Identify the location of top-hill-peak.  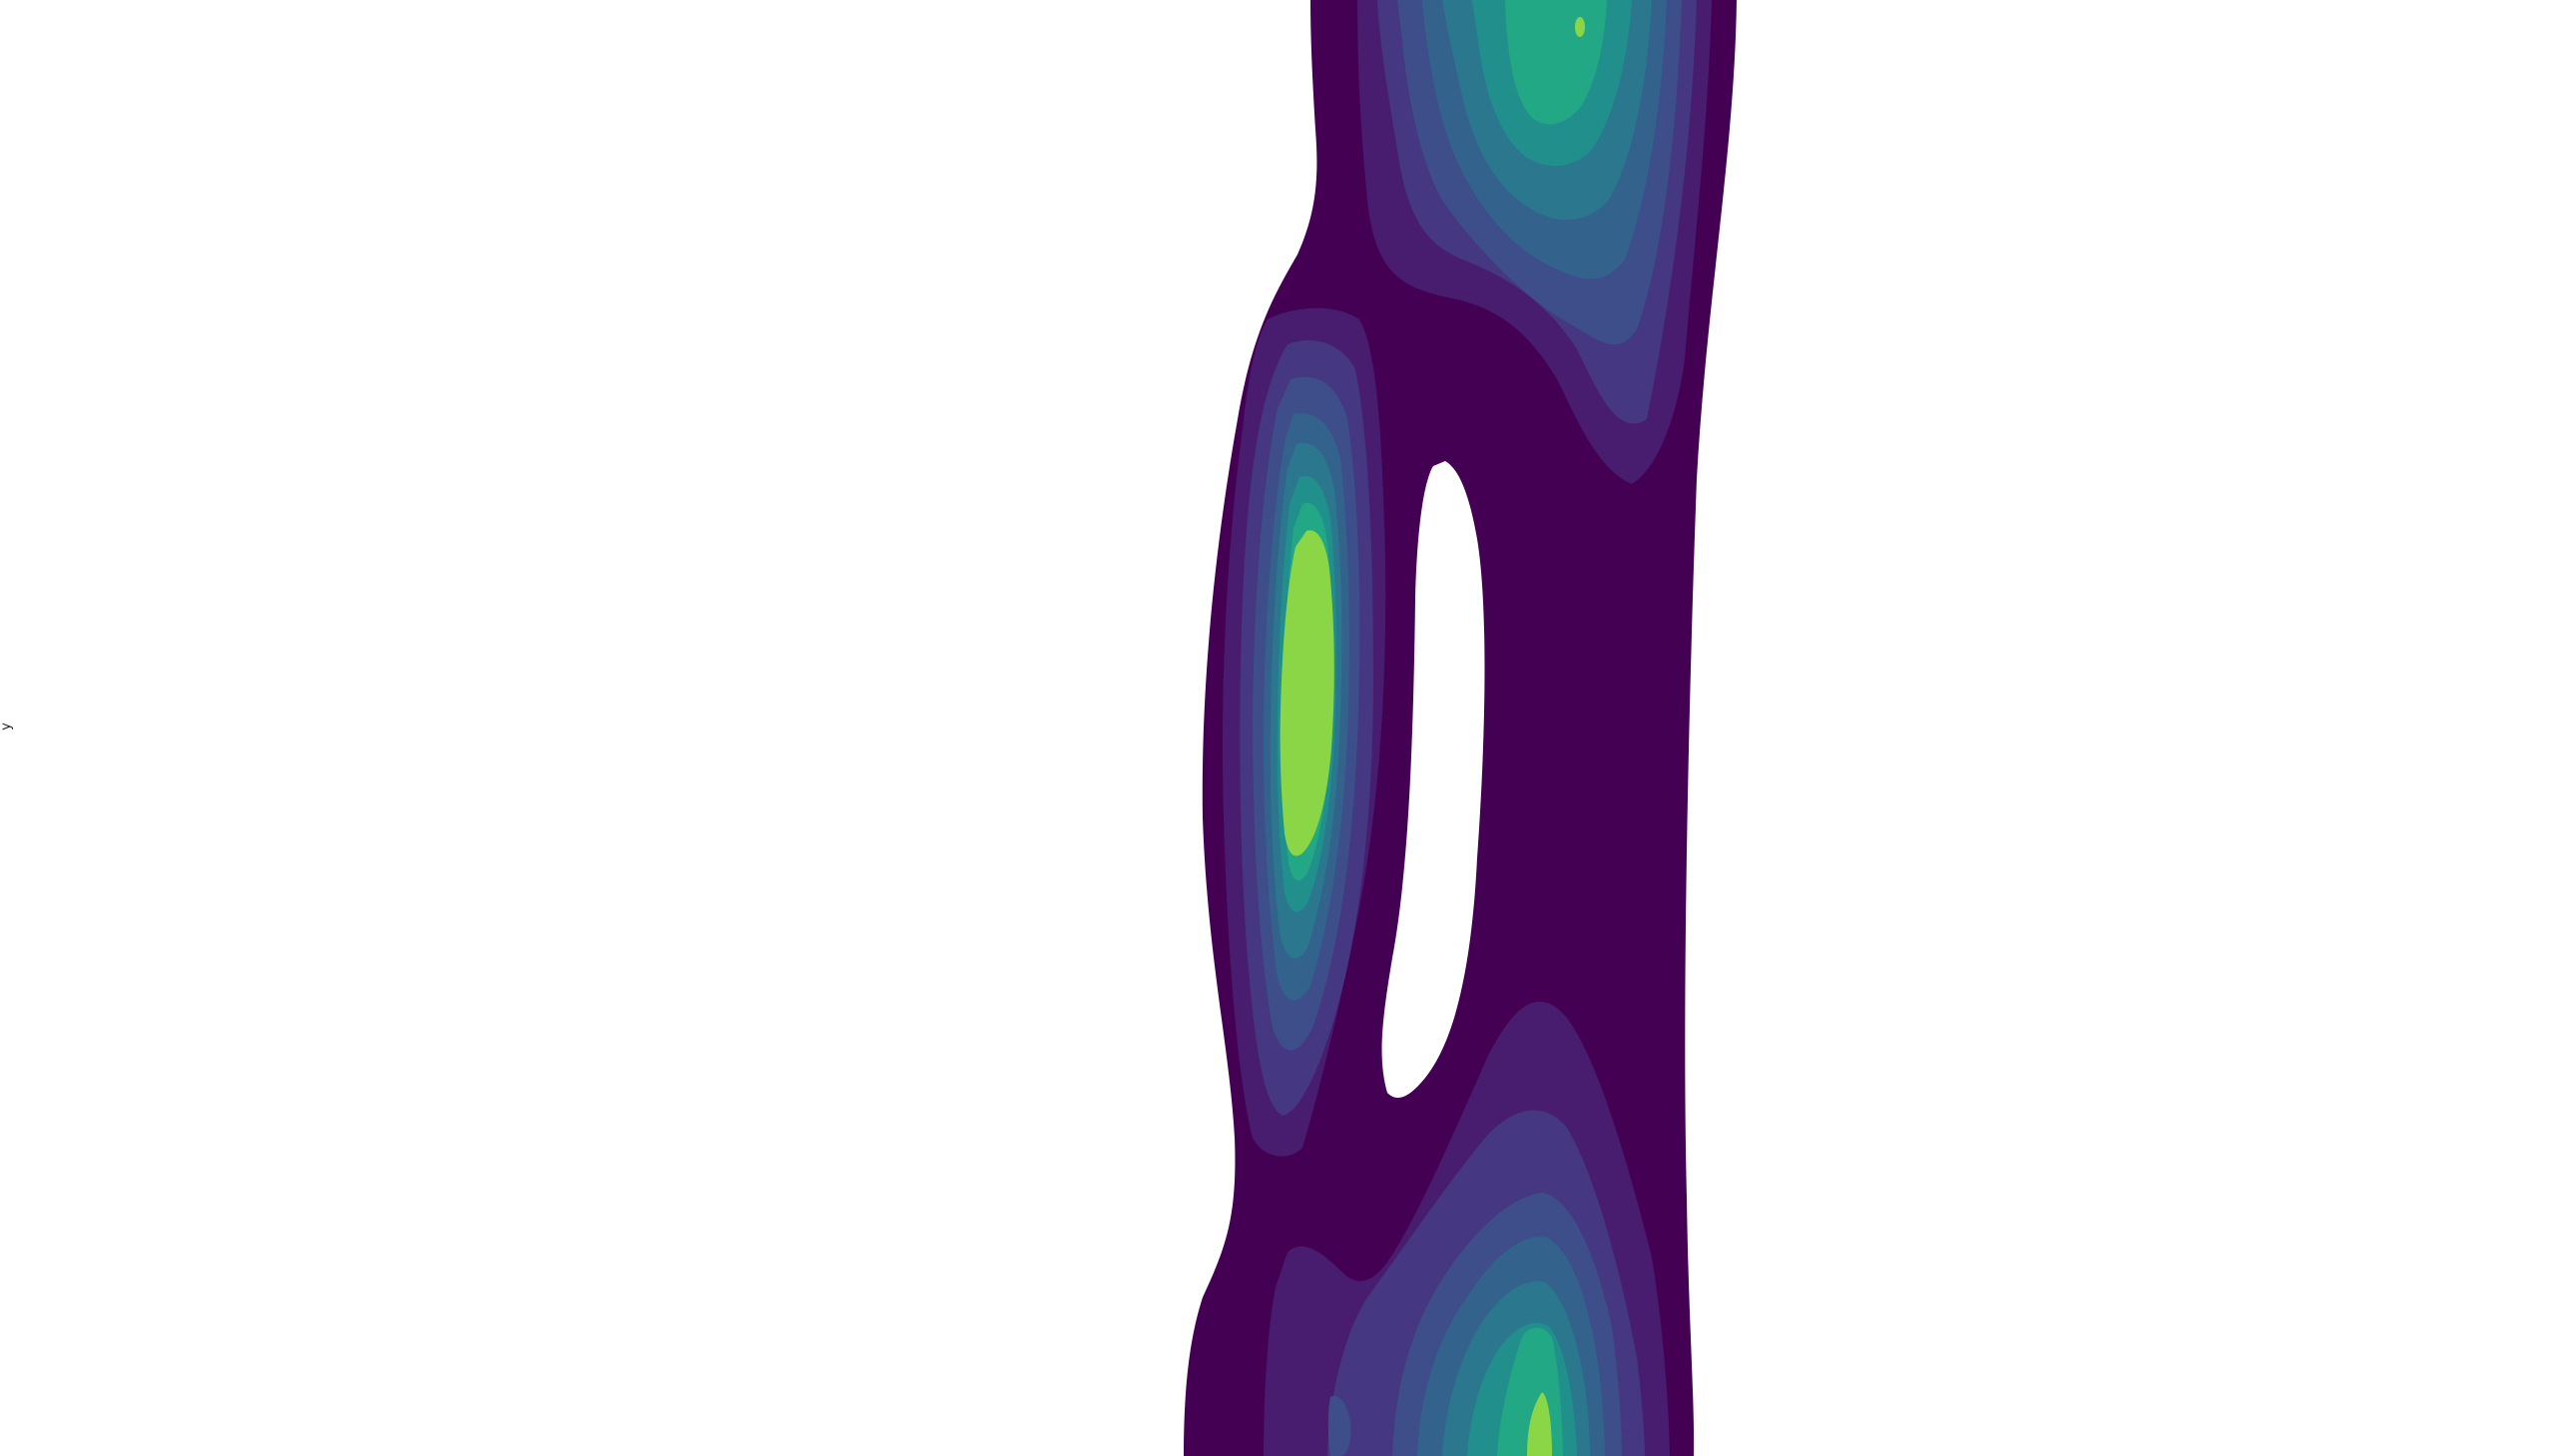
(1580, 27).